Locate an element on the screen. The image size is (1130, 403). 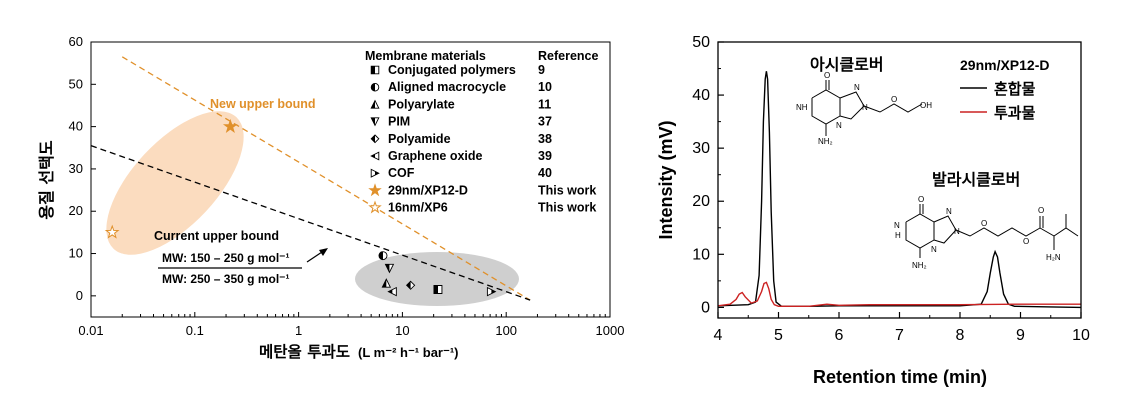
legend-label-5: Polyamide is located at coordinates (419, 139).